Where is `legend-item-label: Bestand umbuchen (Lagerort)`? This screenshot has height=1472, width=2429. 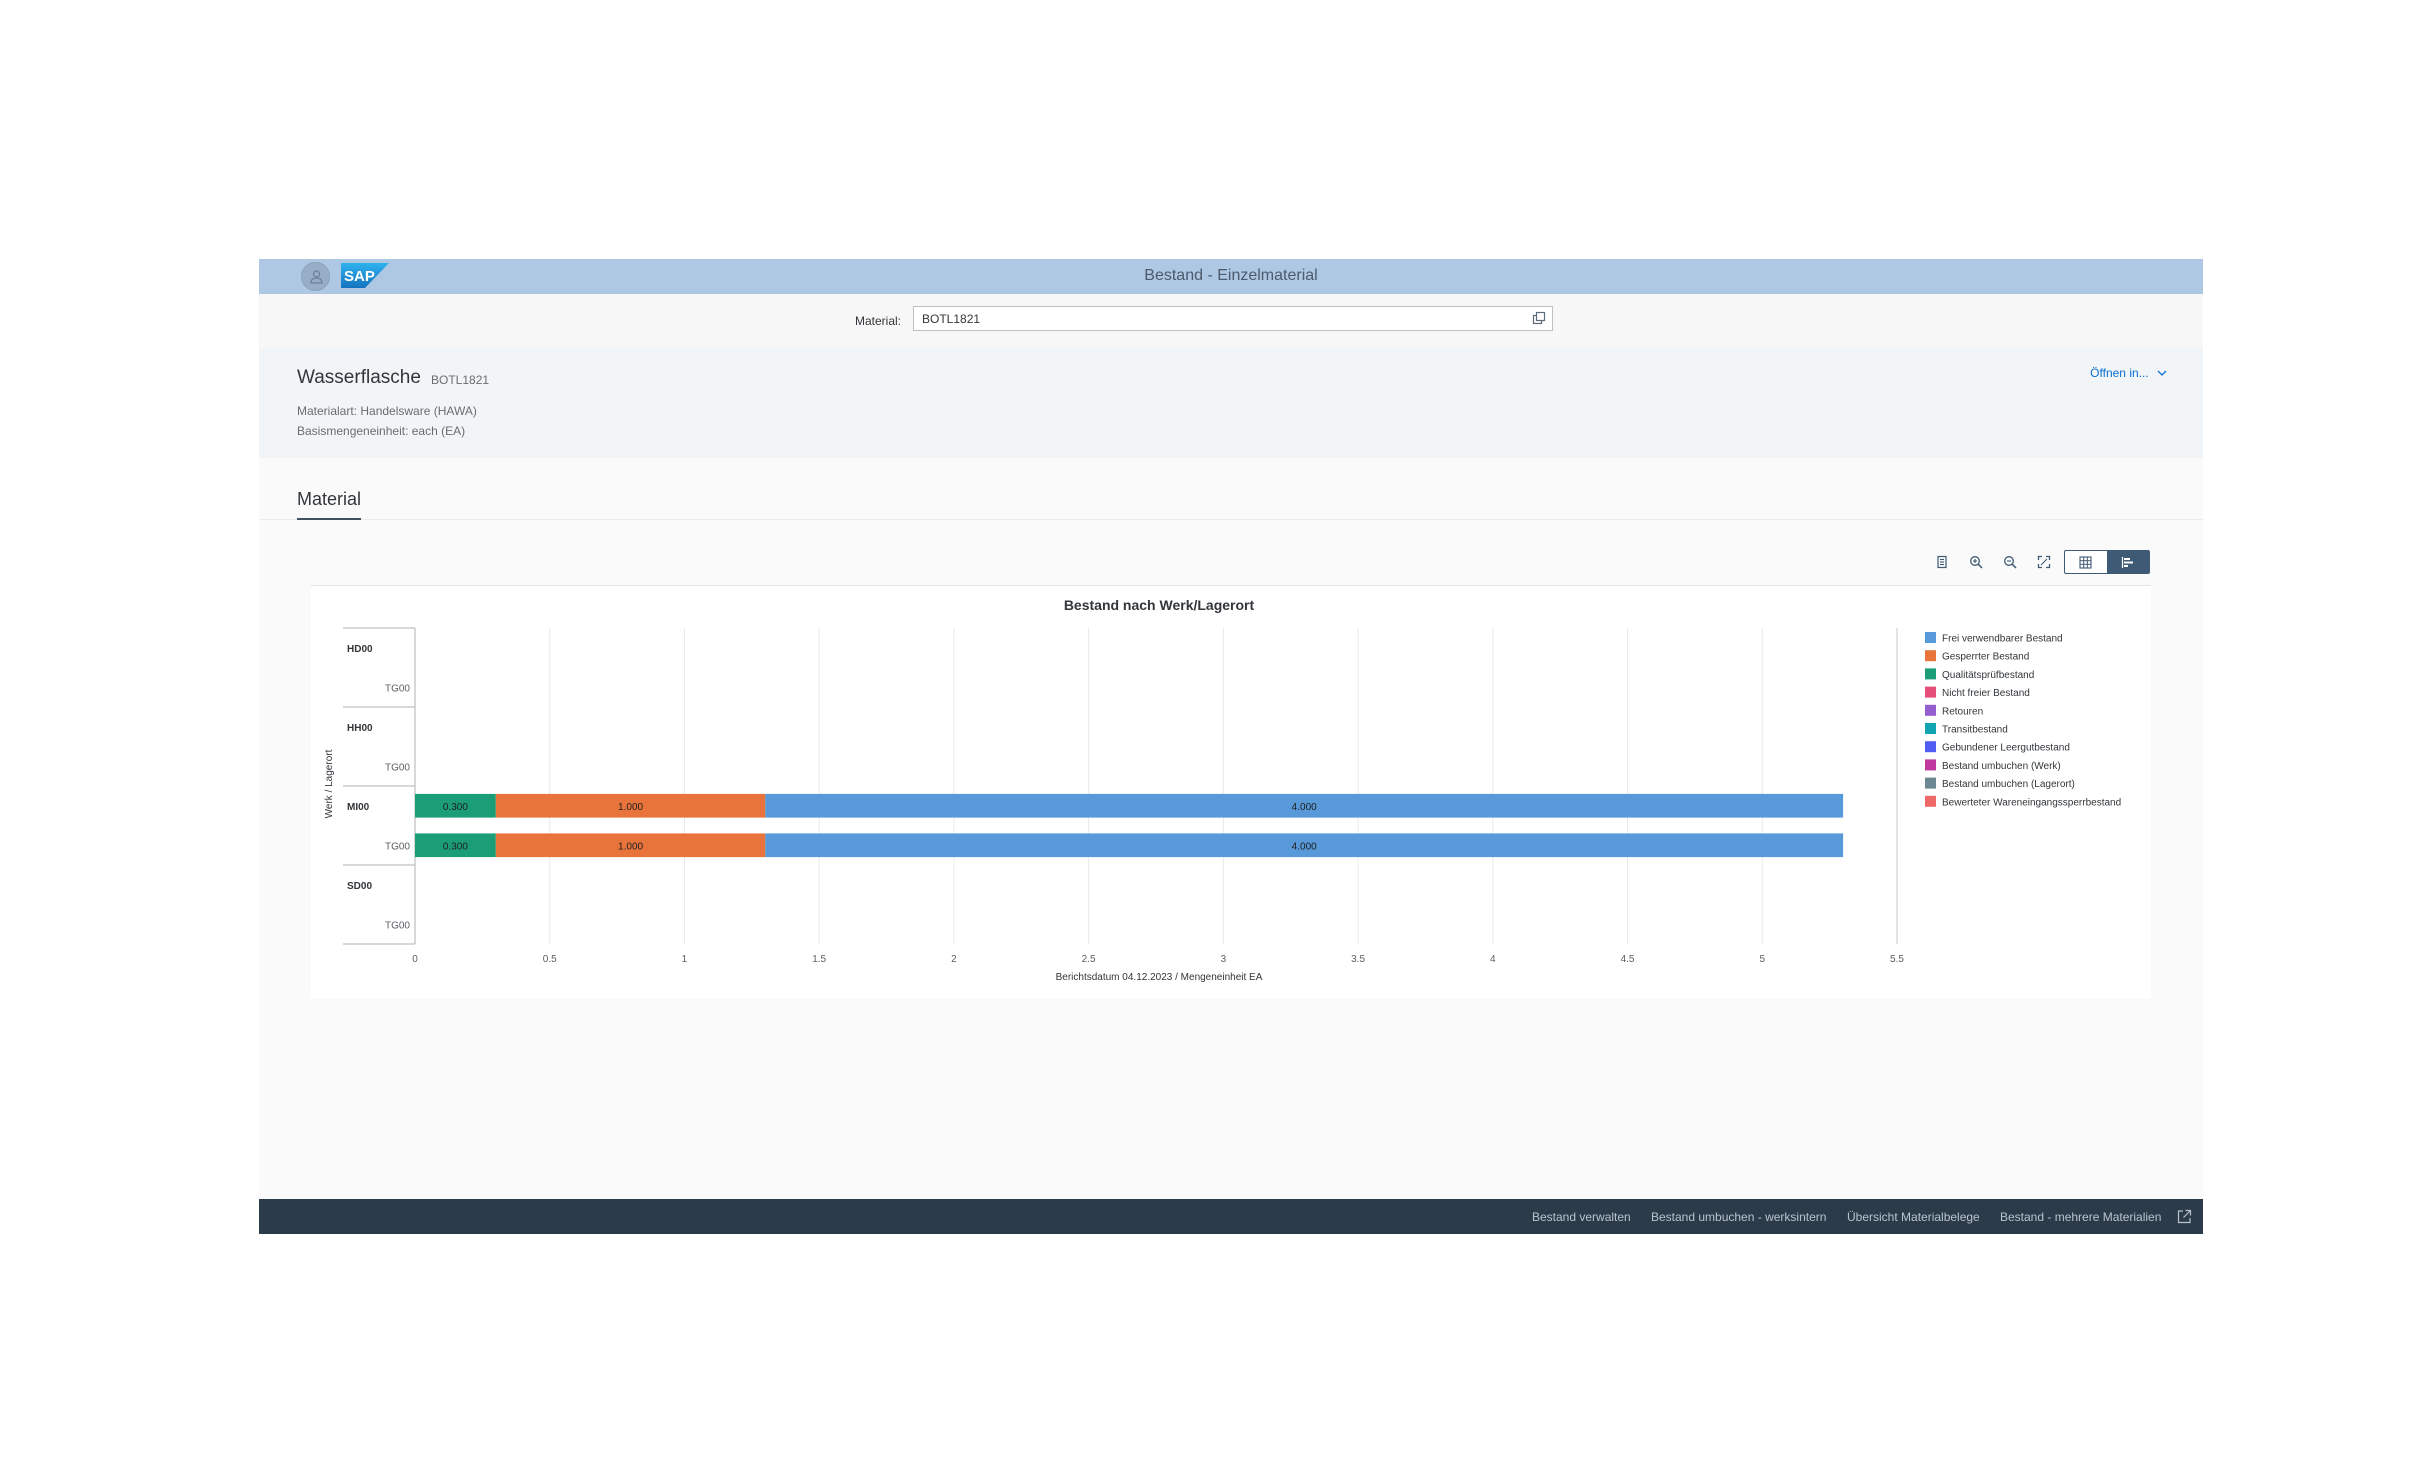
legend-item-label: Bestand umbuchen (Lagerort) is located at coordinates (2008, 784).